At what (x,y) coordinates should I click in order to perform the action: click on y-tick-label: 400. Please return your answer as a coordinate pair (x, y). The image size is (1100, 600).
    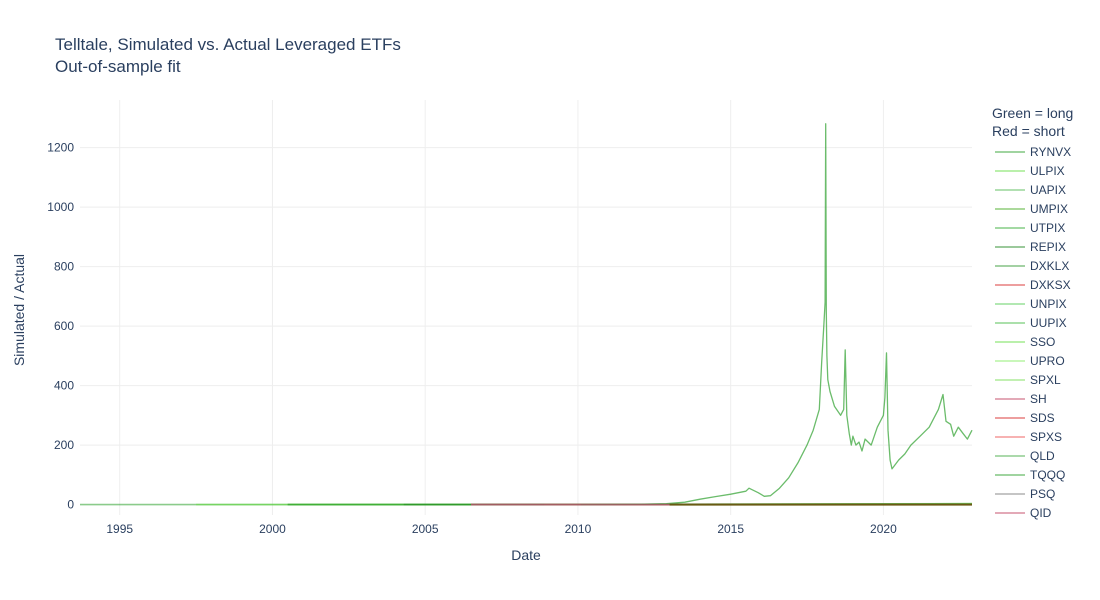
    Looking at the image, I should click on (64, 386).